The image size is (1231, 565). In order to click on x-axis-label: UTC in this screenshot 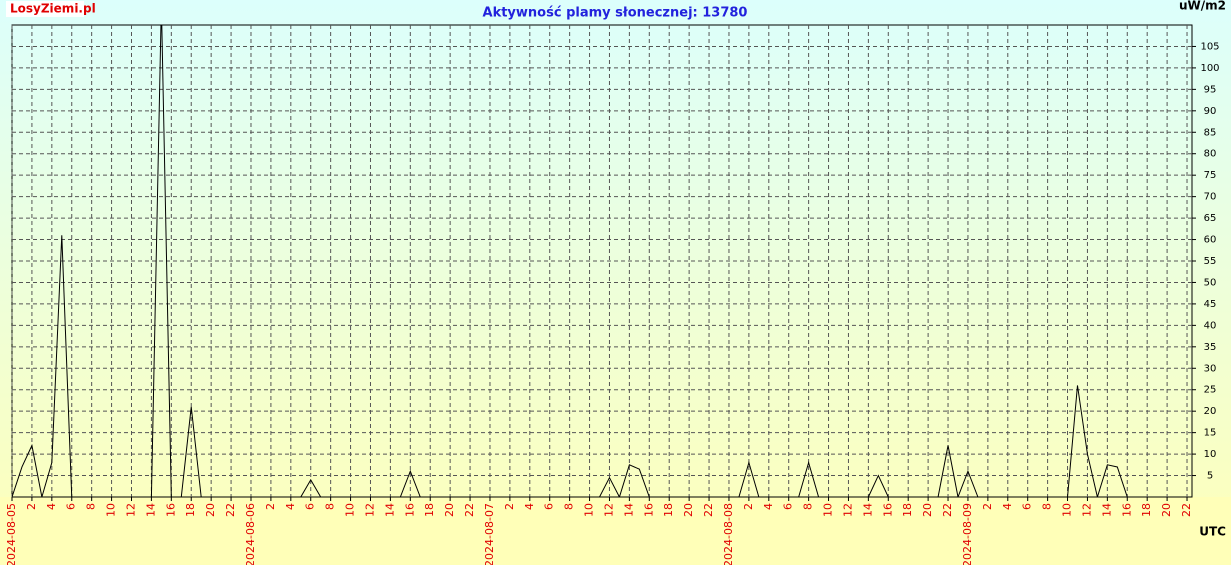, I will do `click(1212, 532)`.